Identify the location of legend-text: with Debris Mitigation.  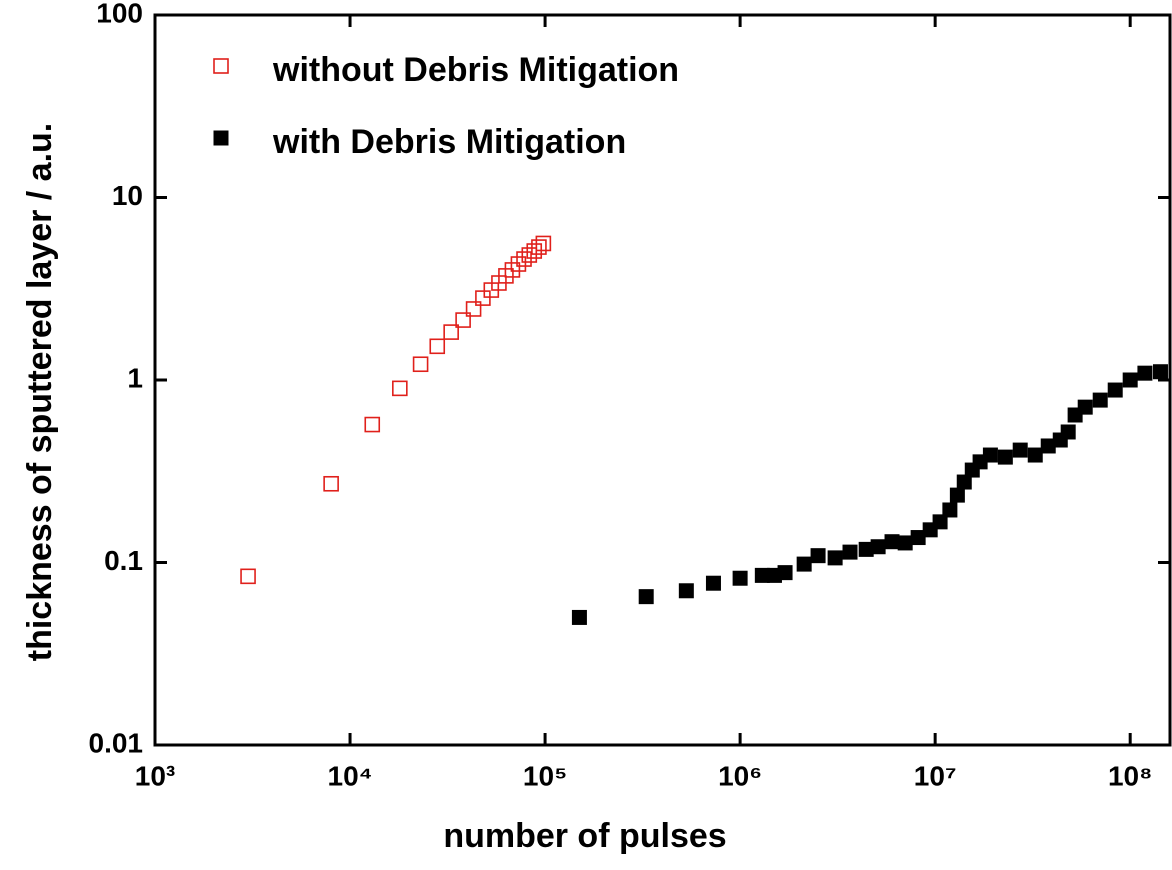
(449, 142).